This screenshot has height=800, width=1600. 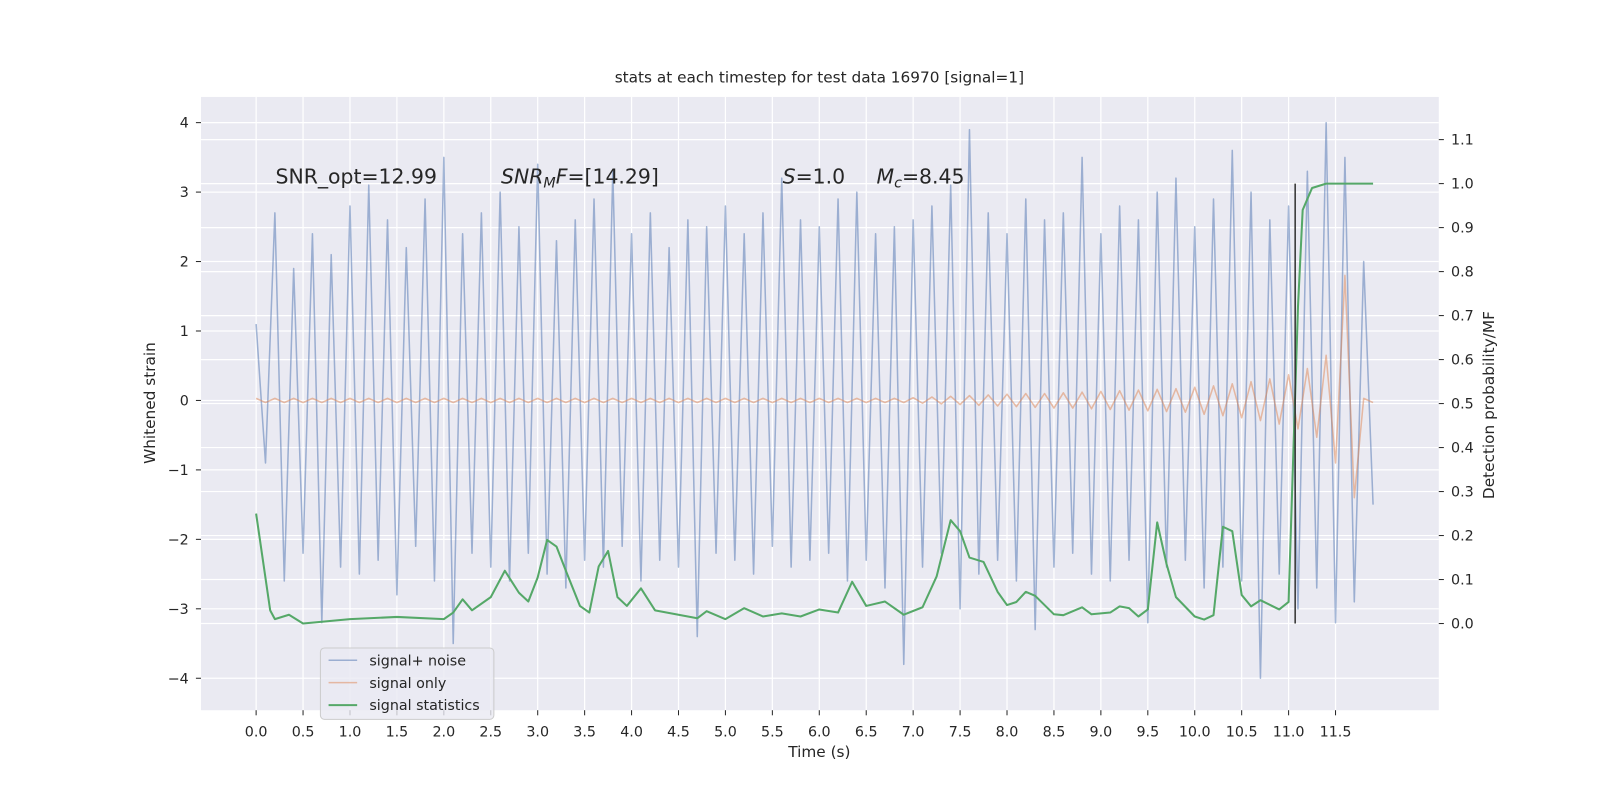 What do you see at coordinates (350, 733) in the screenshot?
I see `x-tick-label: 1.0` at bounding box center [350, 733].